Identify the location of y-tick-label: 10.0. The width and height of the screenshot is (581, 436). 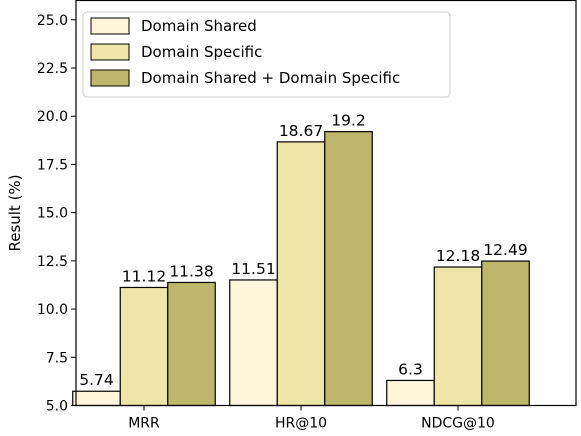
(52, 310).